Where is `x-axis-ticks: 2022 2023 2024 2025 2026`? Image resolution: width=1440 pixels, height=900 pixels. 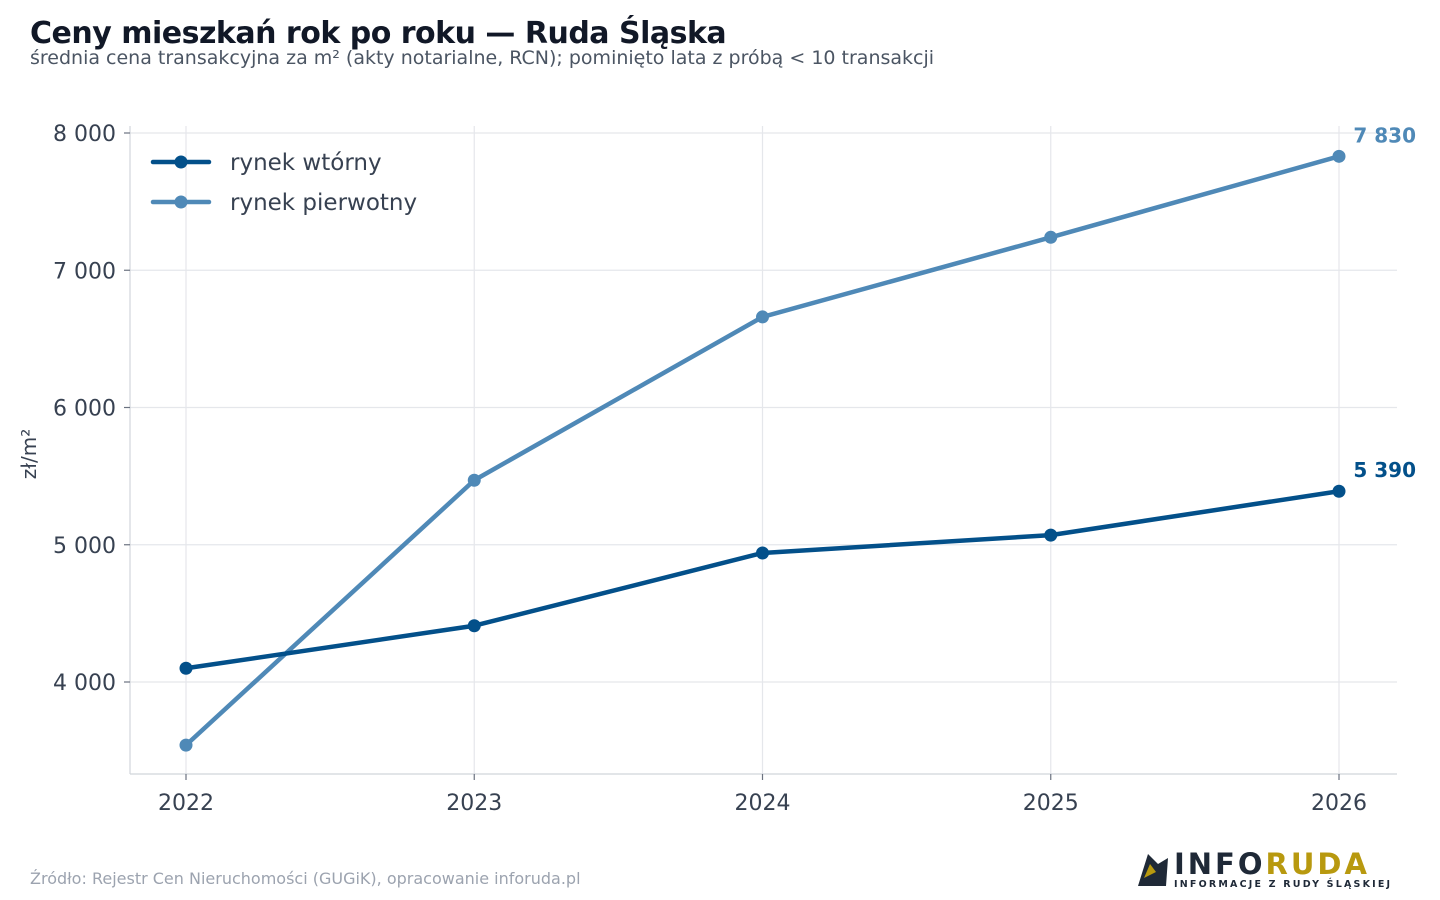
x-axis-ticks: 2022 2023 2024 2025 2026 is located at coordinates (762, 795).